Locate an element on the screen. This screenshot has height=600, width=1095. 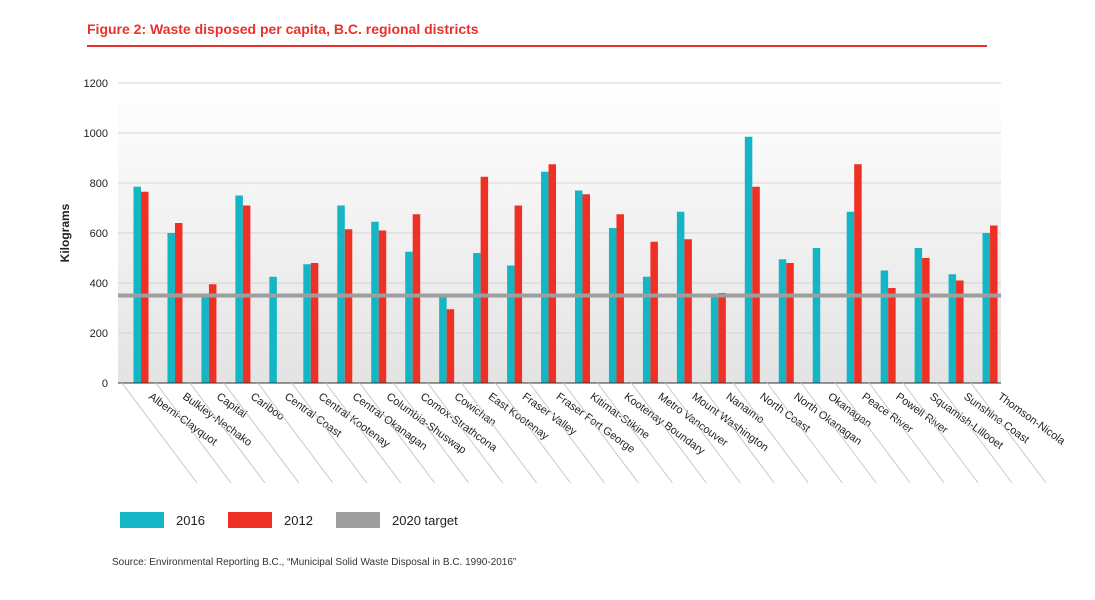
legend-item-2012: 2012 is located at coordinates (270, 520).